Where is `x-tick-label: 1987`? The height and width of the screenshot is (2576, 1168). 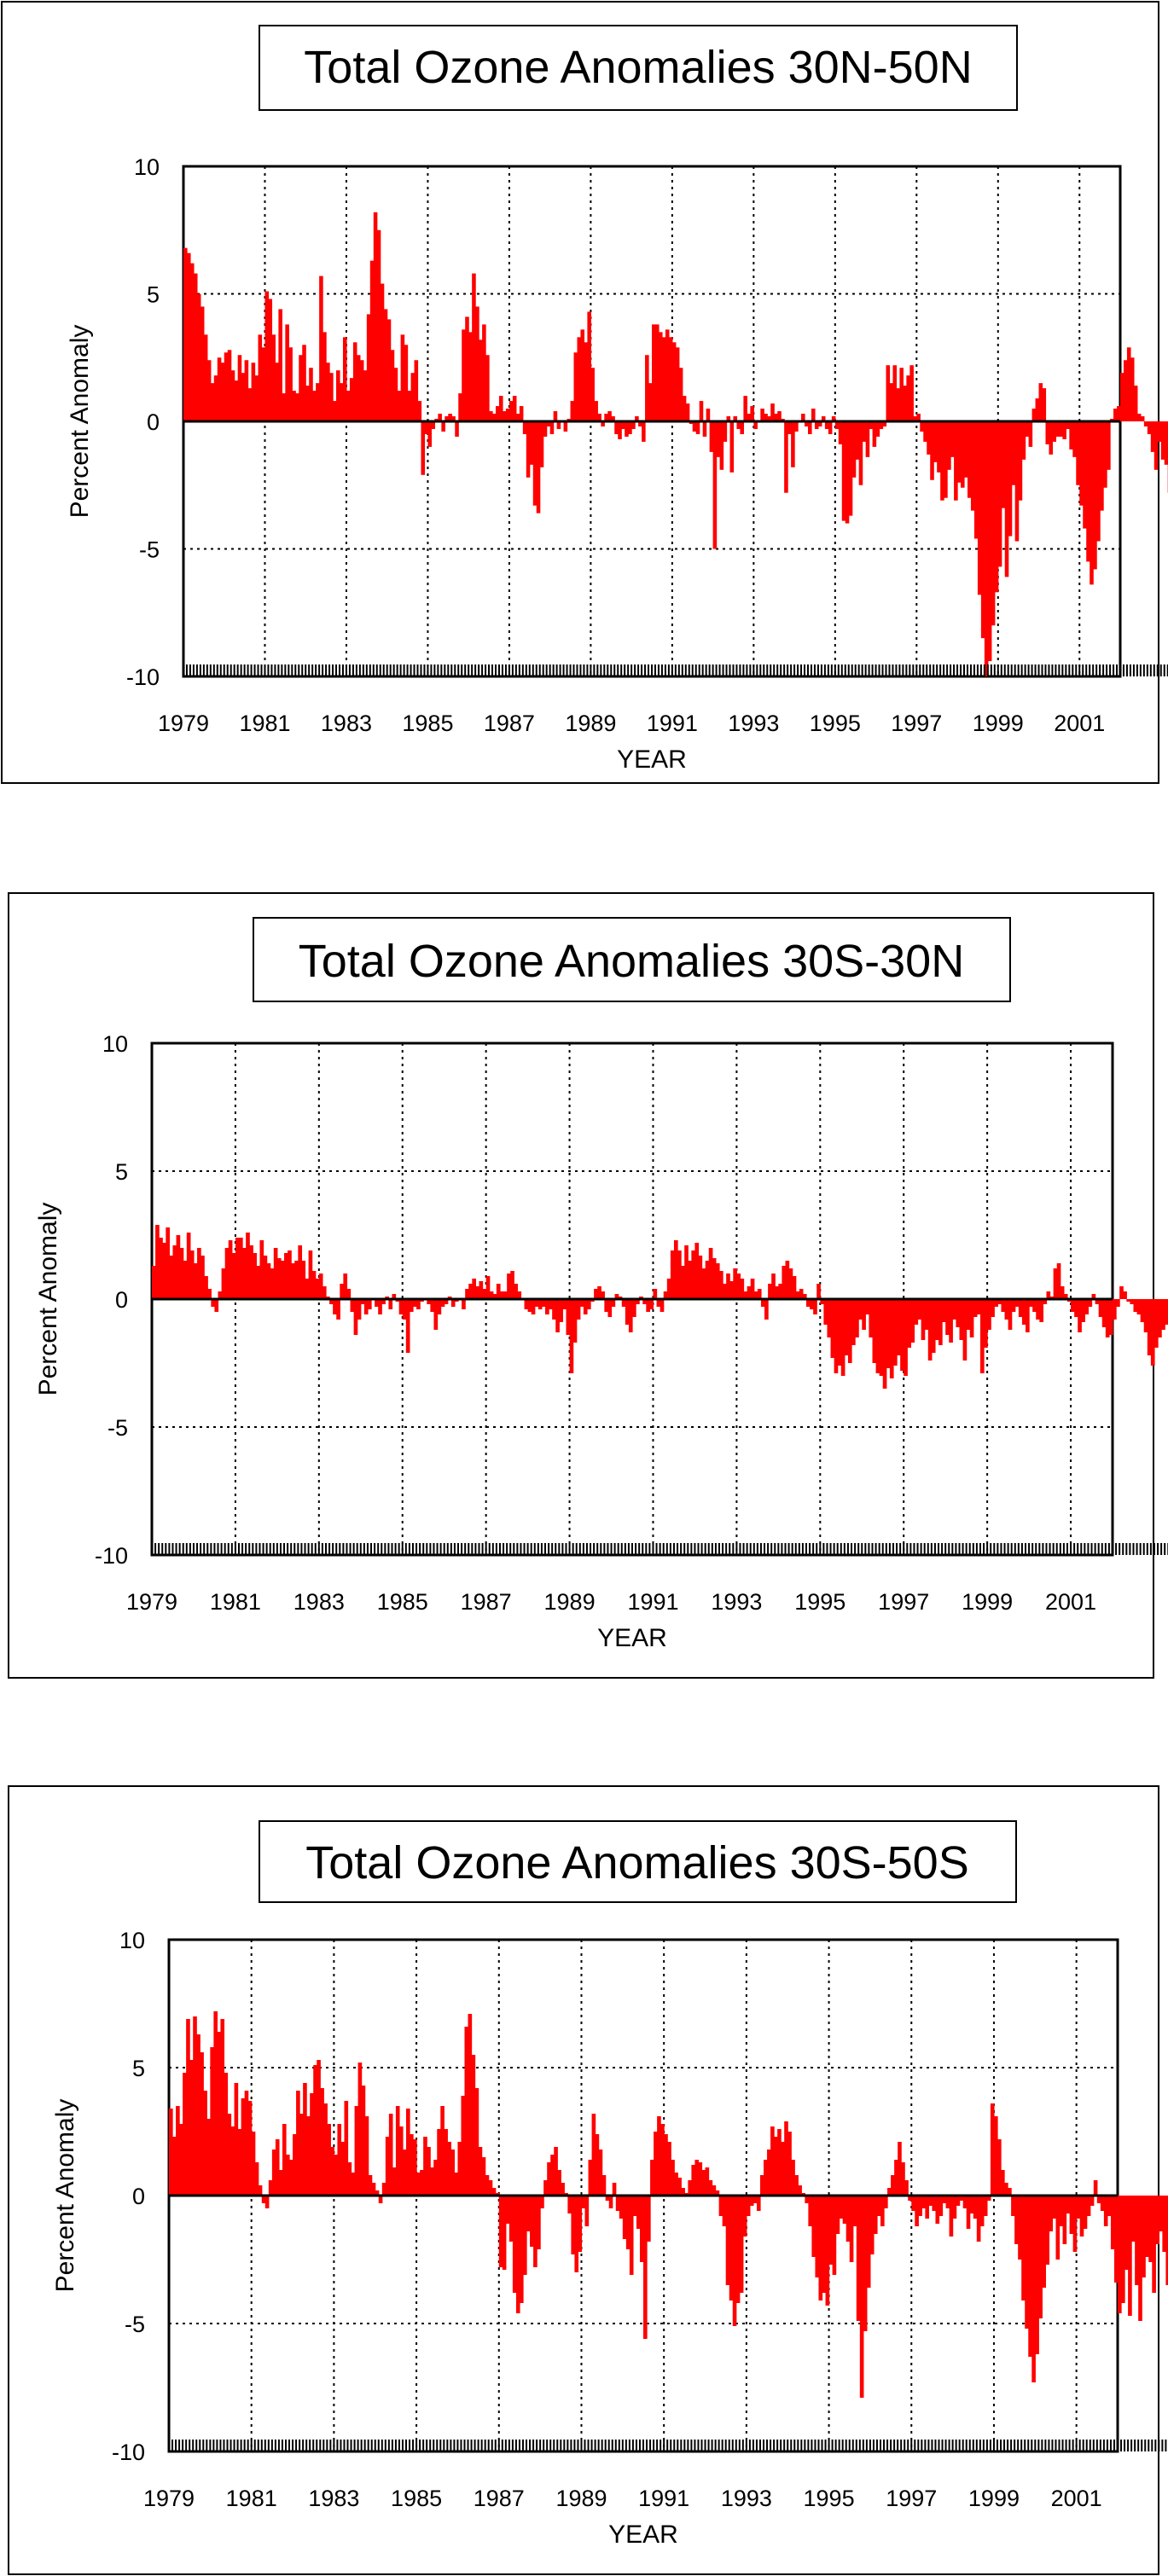
x-tick-label: 1987 is located at coordinates (509, 723).